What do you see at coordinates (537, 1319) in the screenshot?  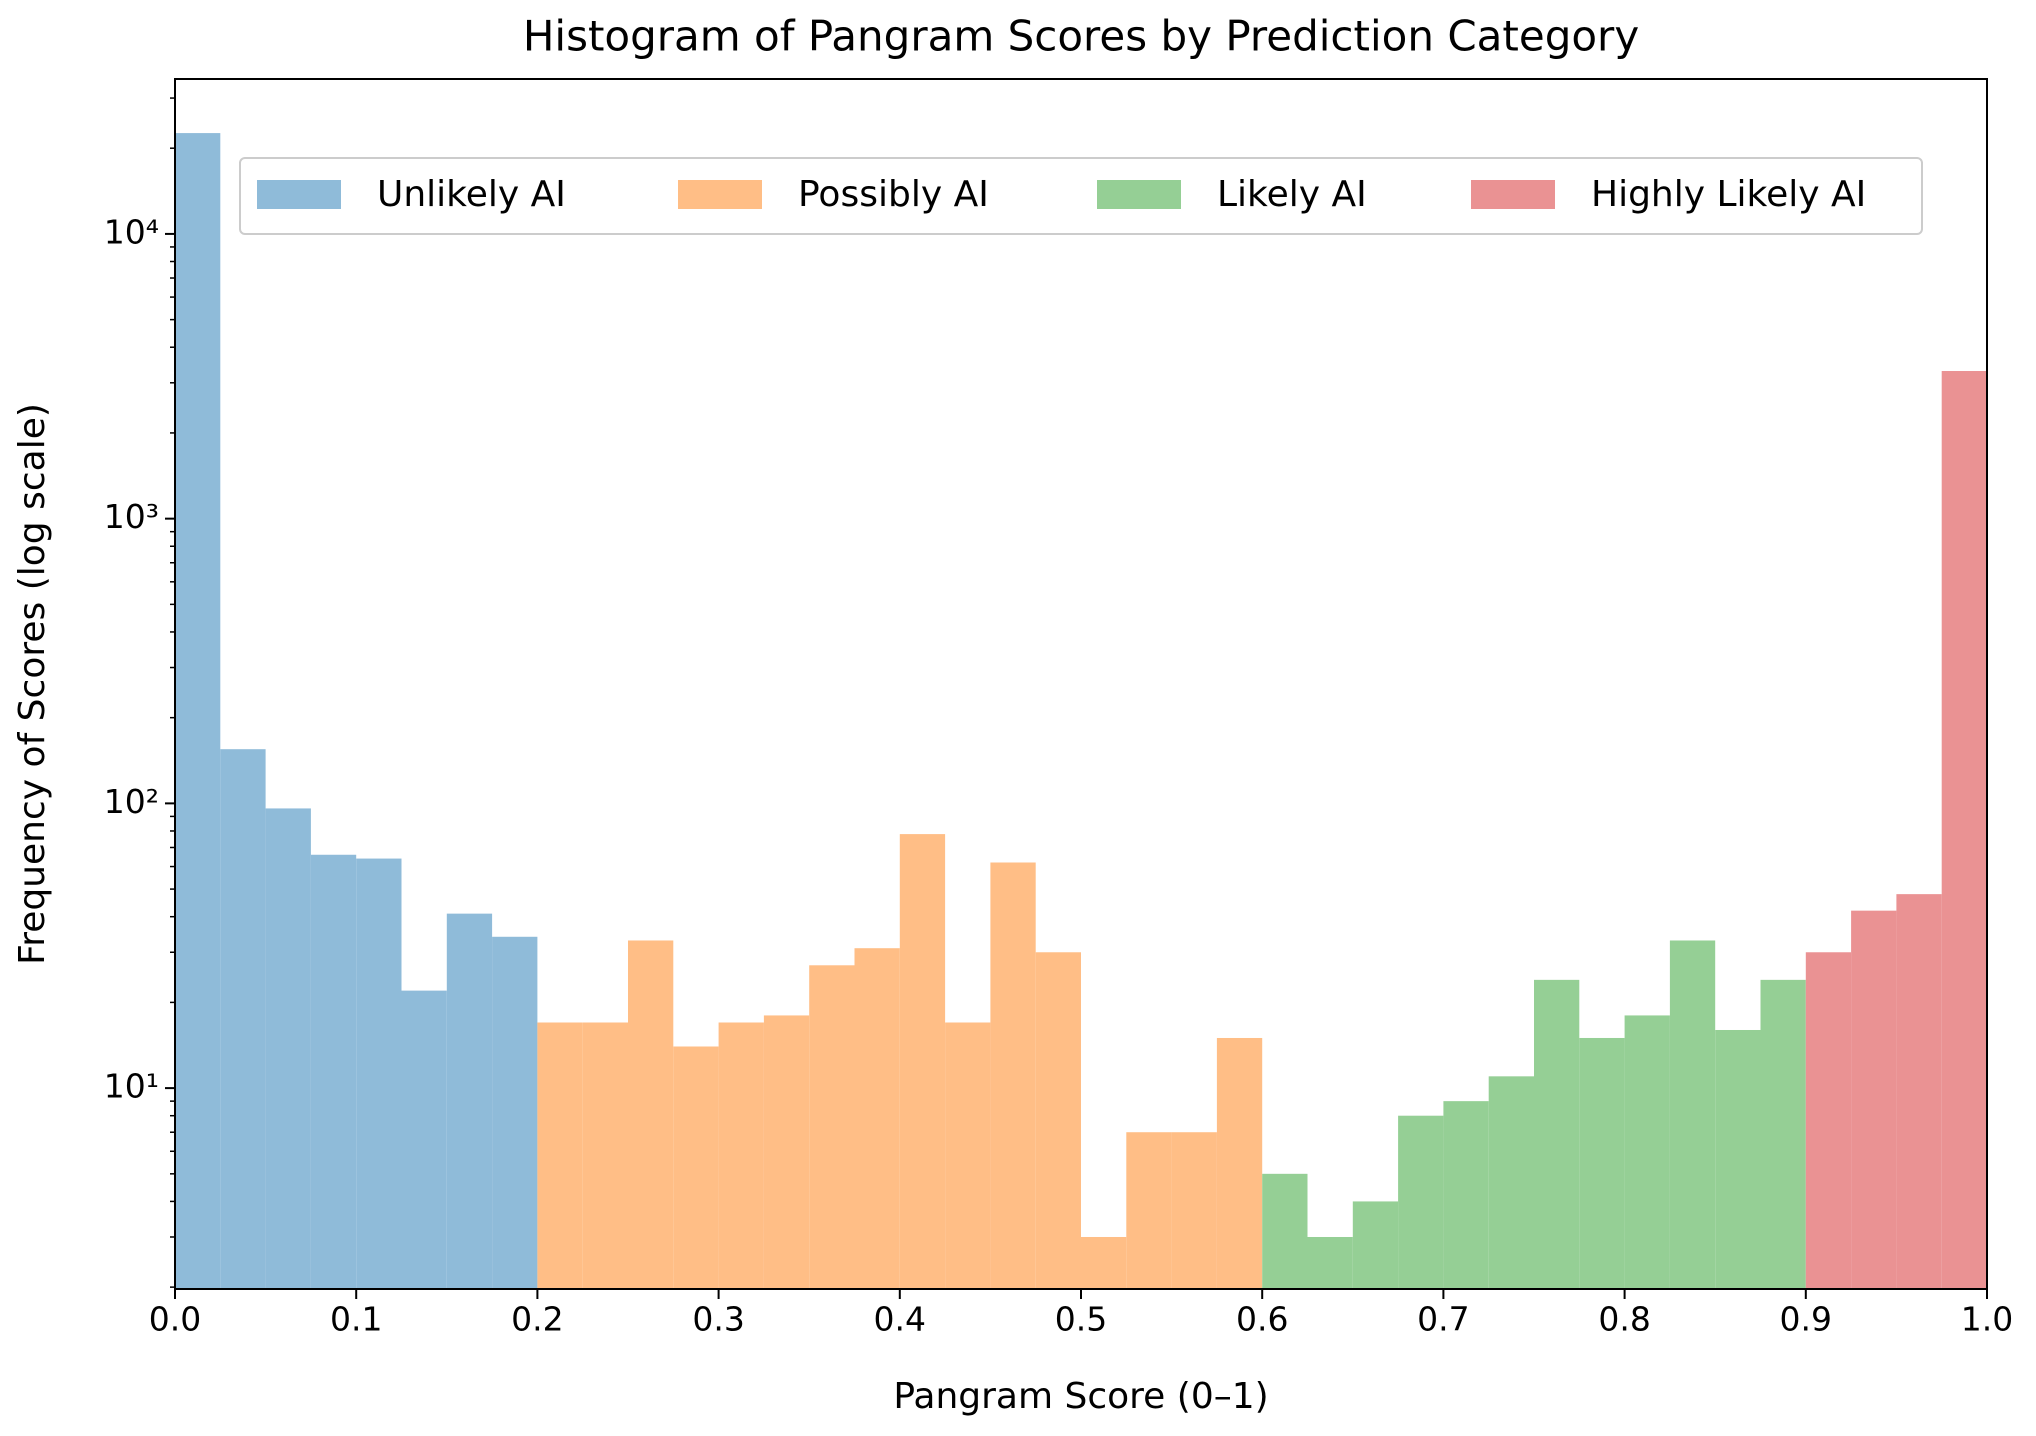 I see `x-tick-label: 0.2` at bounding box center [537, 1319].